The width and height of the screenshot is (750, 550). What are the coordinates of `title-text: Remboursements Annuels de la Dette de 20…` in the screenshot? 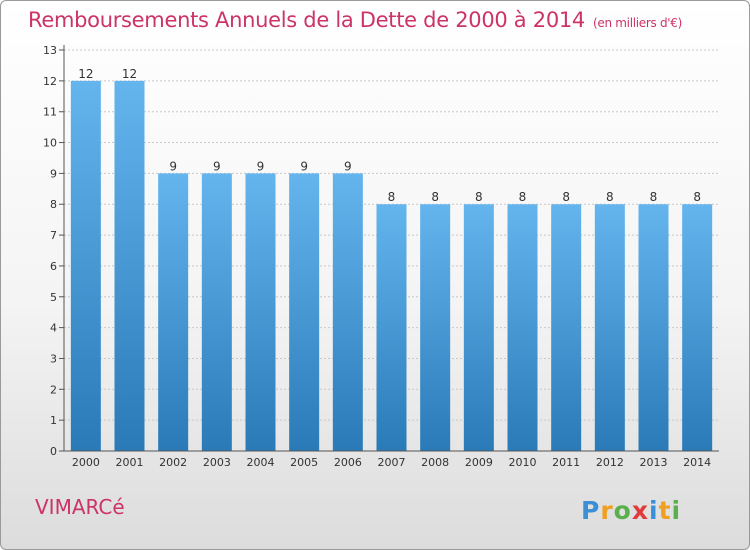 It's located at (306, 20).